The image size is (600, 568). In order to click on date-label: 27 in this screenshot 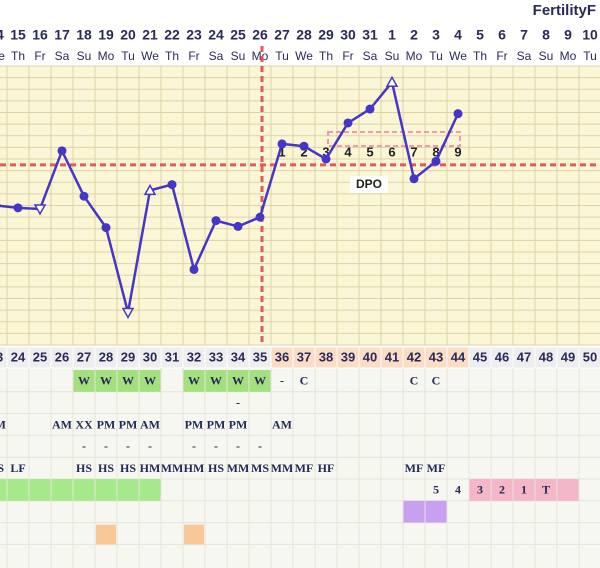, I will do `click(282, 35)`.